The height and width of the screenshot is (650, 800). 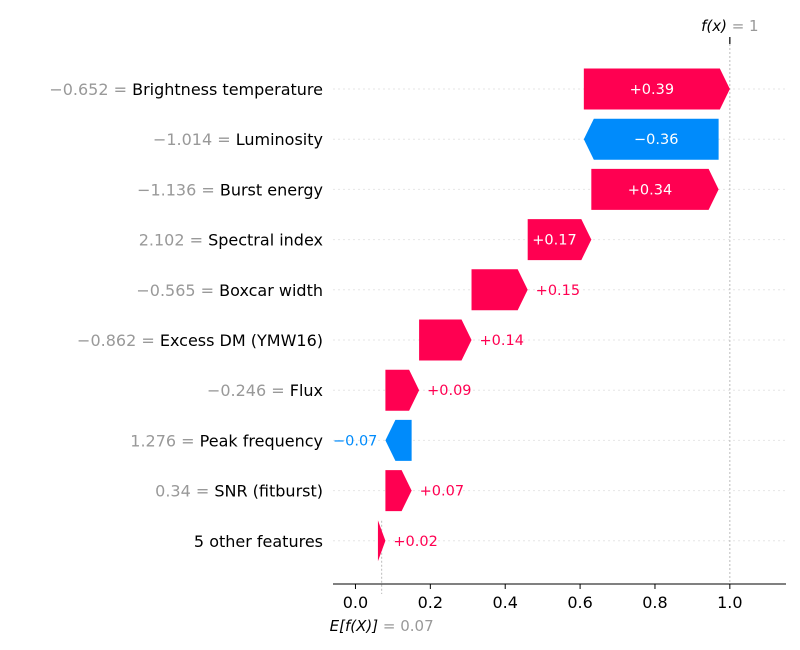 What do you see at coordinates (153, 440) in the screenshot?
I see `feature-value: 1.276` at bounding box center [153, 440].